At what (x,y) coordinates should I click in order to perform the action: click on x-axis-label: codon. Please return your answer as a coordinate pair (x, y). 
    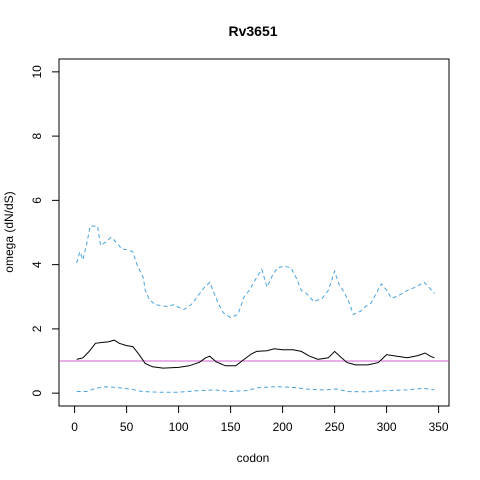
    Looking at the image, I should click on (253, 458).